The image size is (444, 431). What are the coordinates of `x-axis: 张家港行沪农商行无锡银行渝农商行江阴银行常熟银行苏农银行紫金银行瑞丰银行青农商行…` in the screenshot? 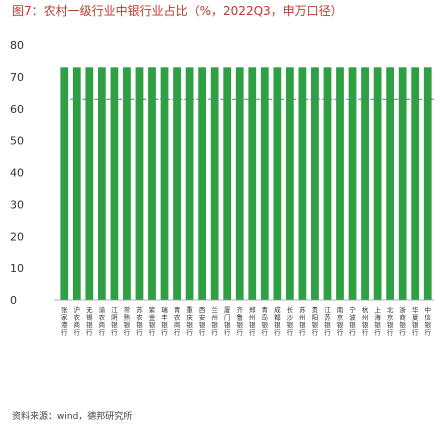 It's located at (244, 318).